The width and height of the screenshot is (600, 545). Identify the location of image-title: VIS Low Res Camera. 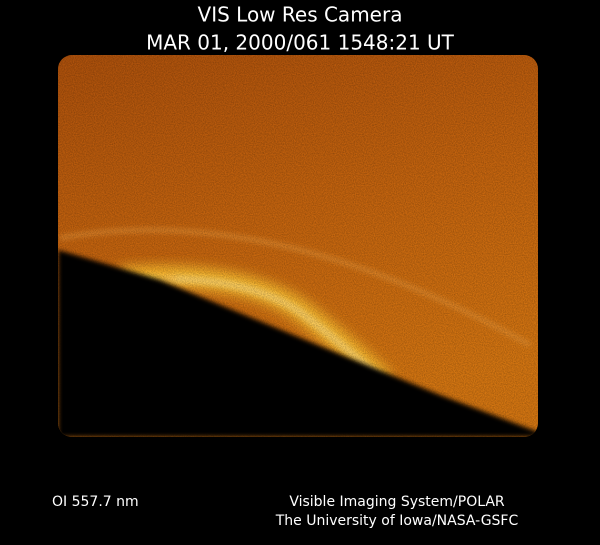
(300, 15).